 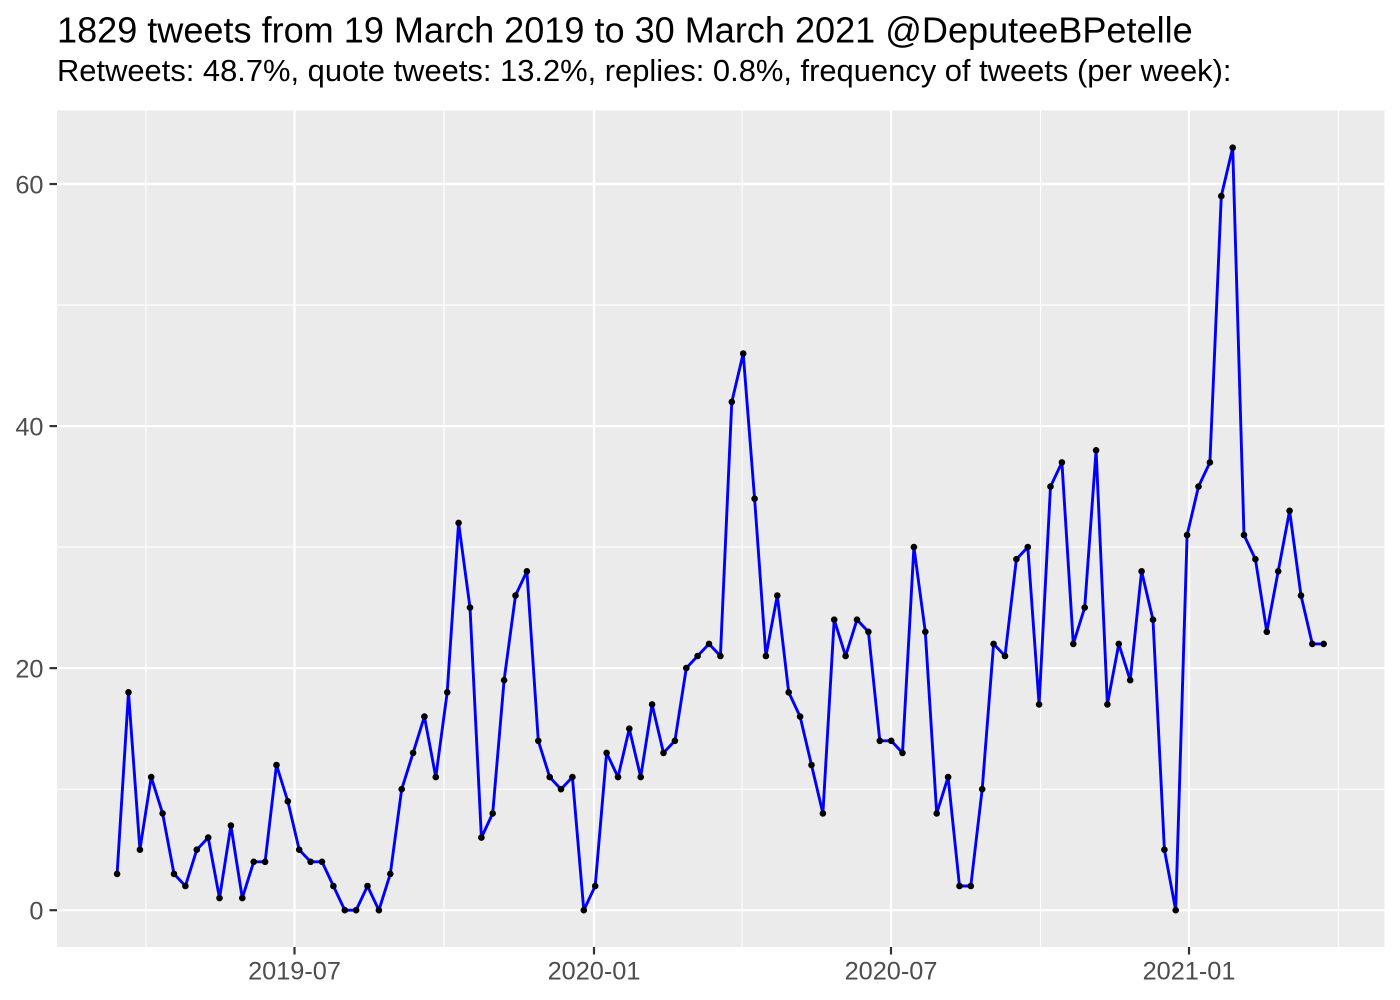 I want to click on svg-text: 2020-07, so click(x=891, y=972).